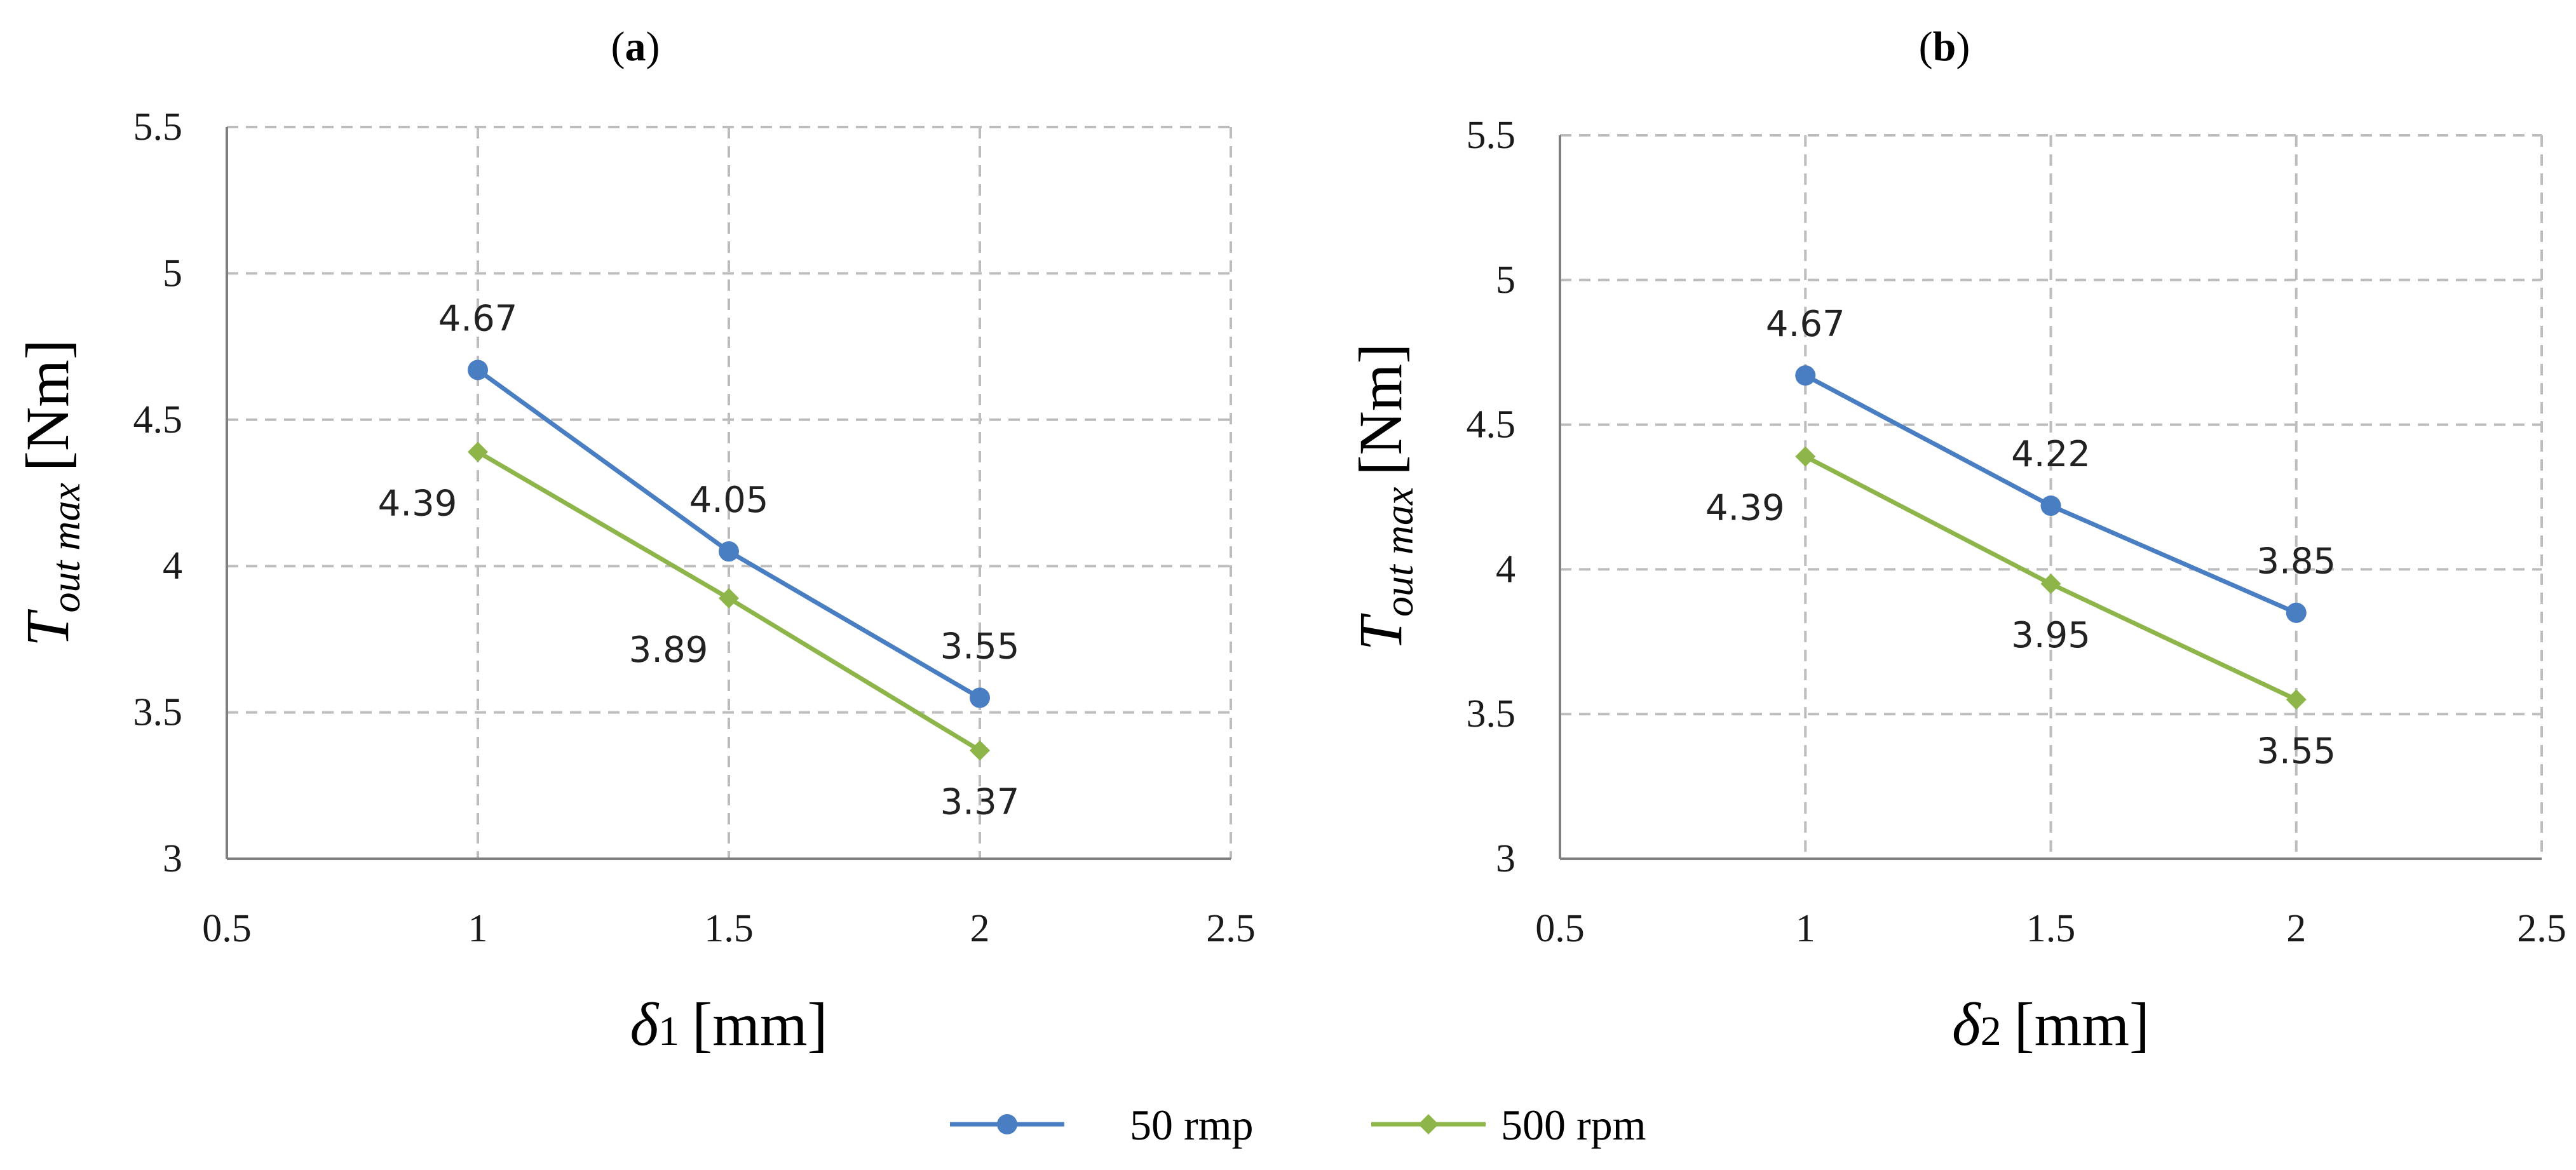 The image size is (2576, 1170). Describe the element at coordinates (729, 500) in the screenshot. I see `data-label: 4.05` at that location.